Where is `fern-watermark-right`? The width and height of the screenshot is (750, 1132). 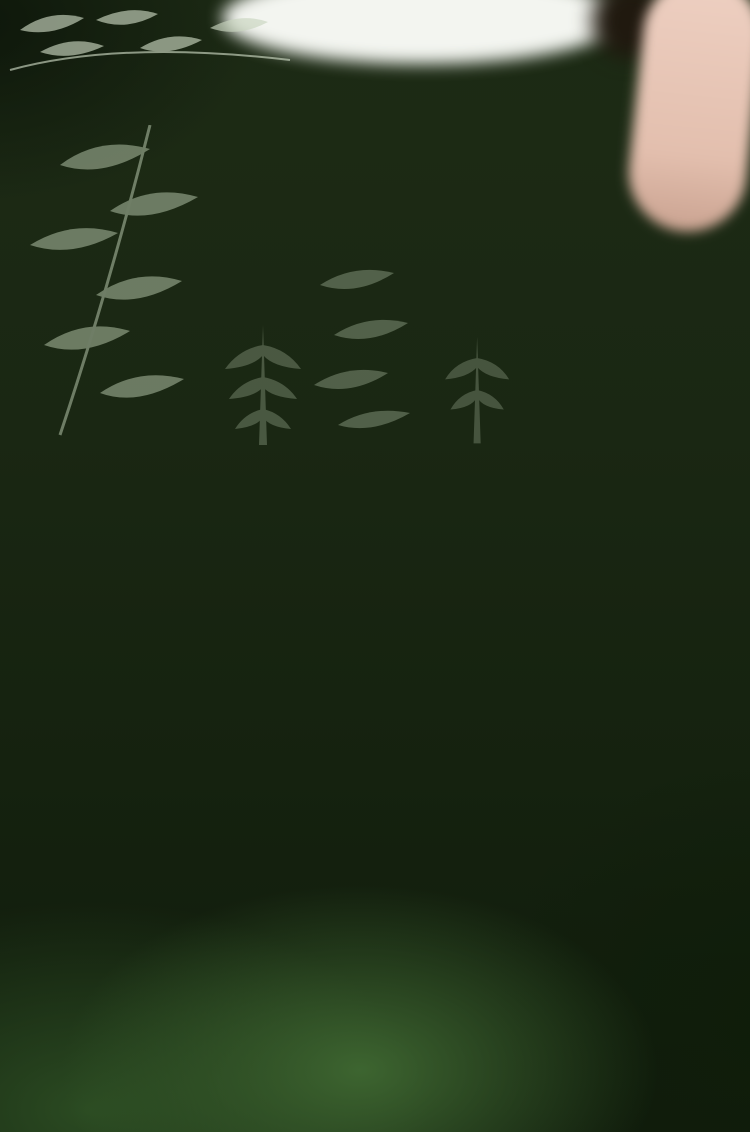
fern-watermark-right is located at coordinates (477, 390).